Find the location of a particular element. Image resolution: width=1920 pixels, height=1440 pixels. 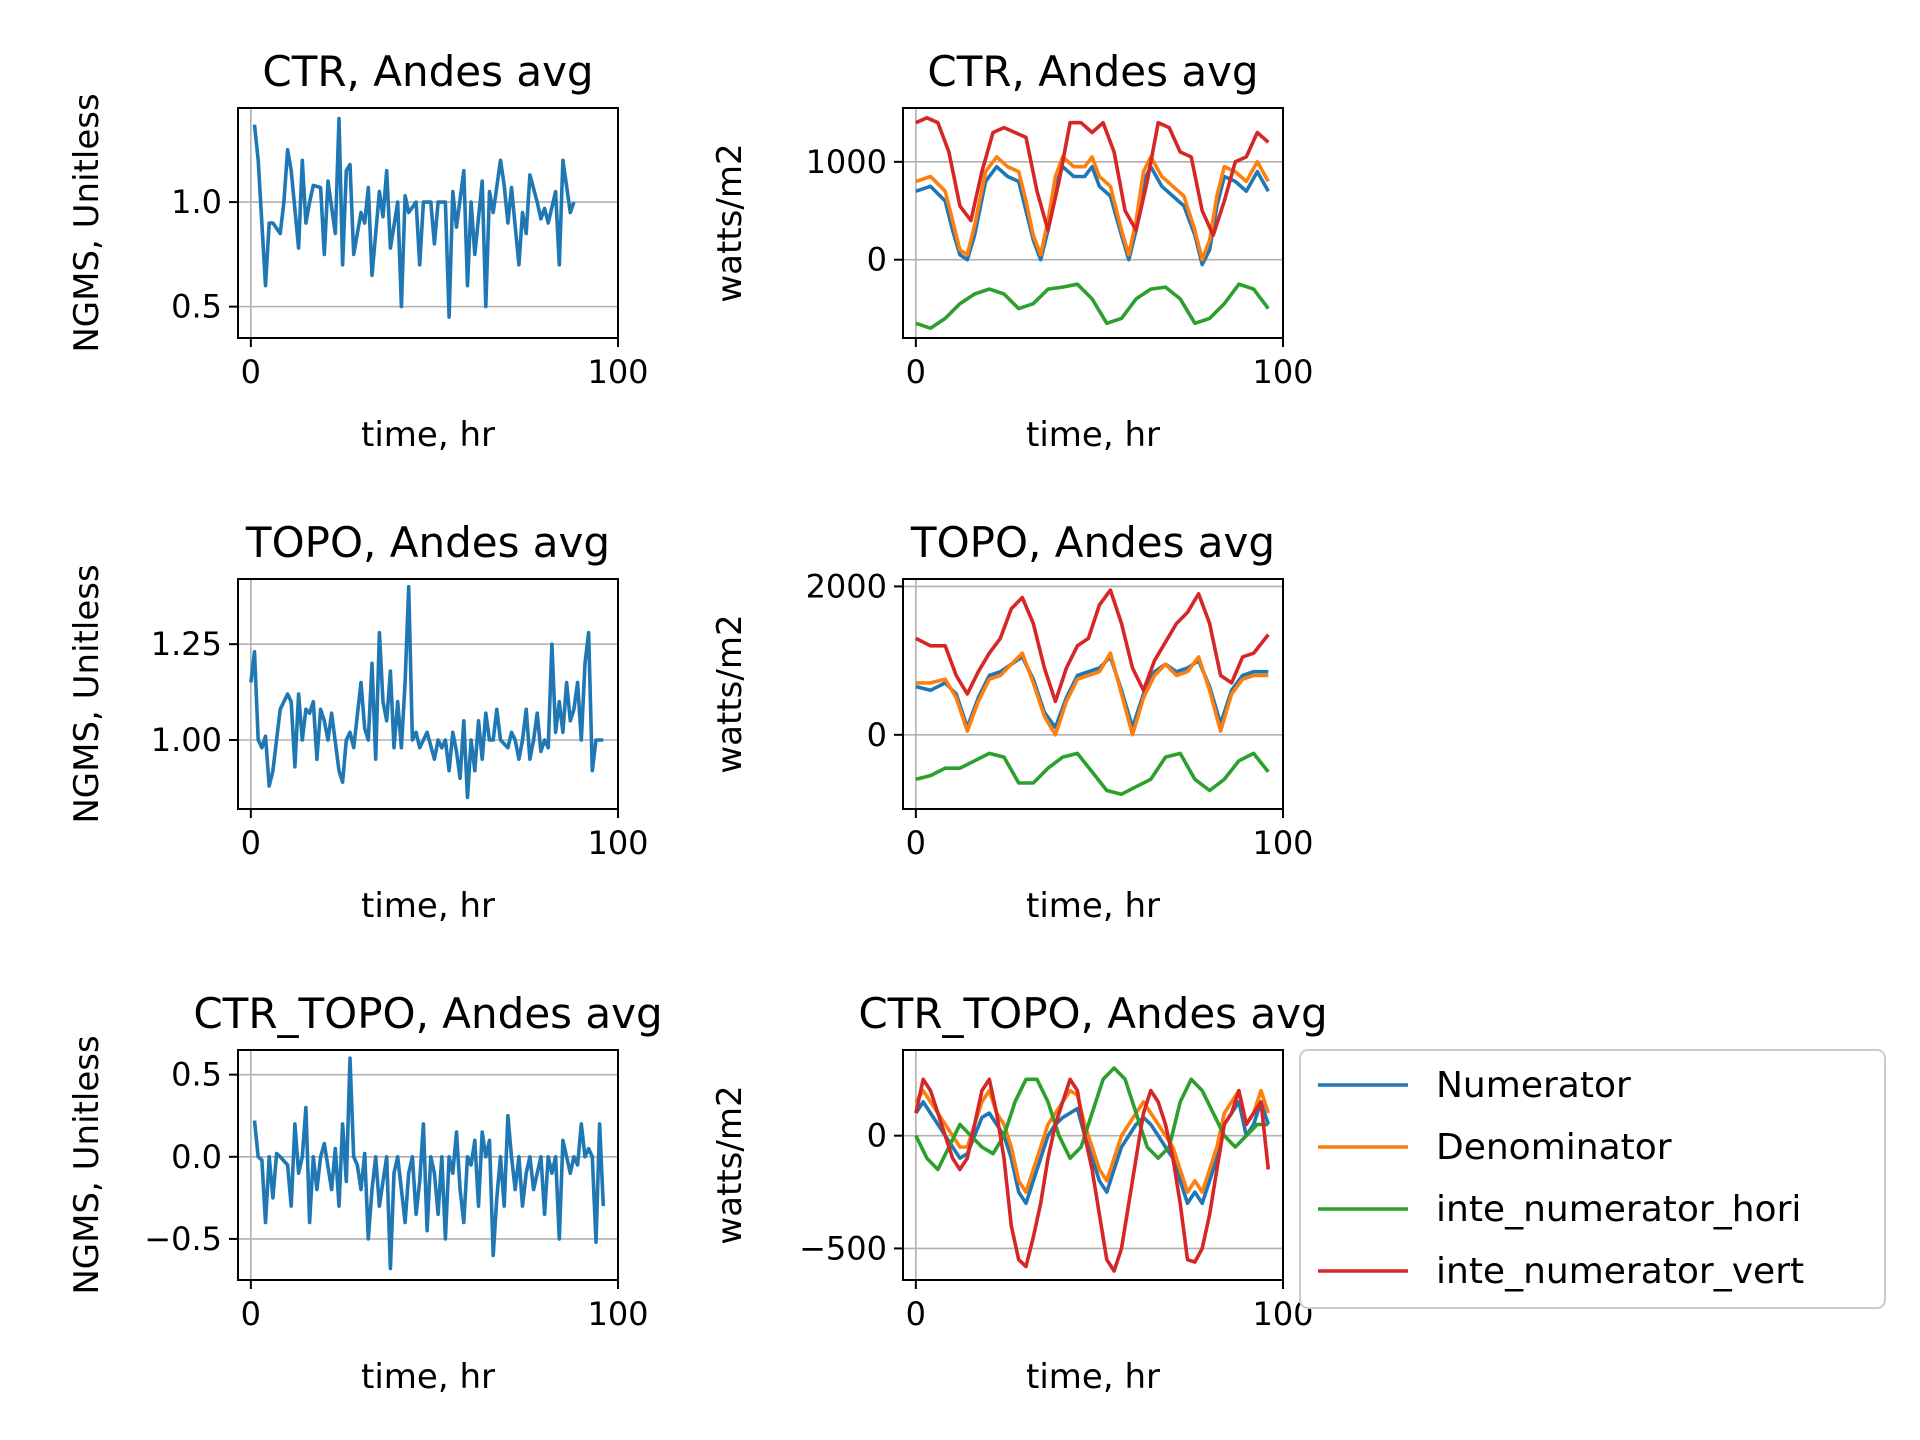

y-tick-label: 0.0 is located at coordinates (196, 1157).